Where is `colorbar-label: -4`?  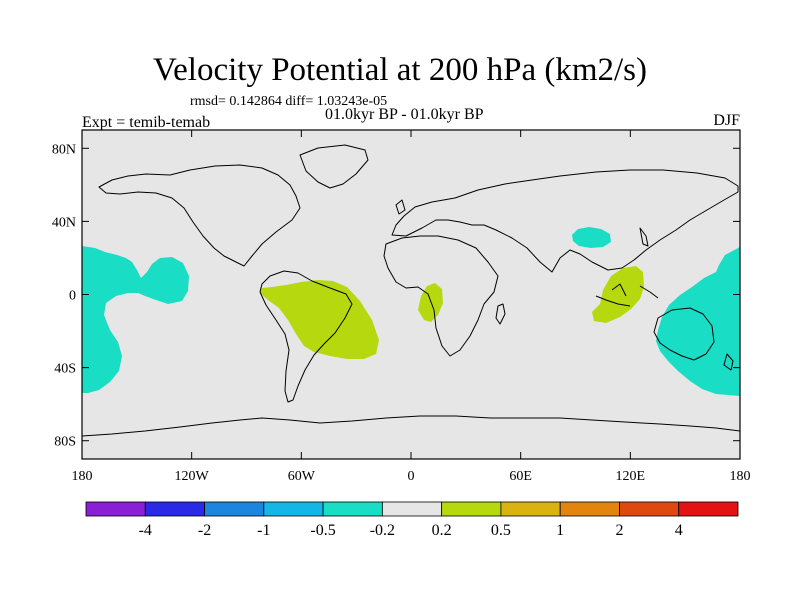
colorbar-label: -4 is located at coordinates (145, 530).